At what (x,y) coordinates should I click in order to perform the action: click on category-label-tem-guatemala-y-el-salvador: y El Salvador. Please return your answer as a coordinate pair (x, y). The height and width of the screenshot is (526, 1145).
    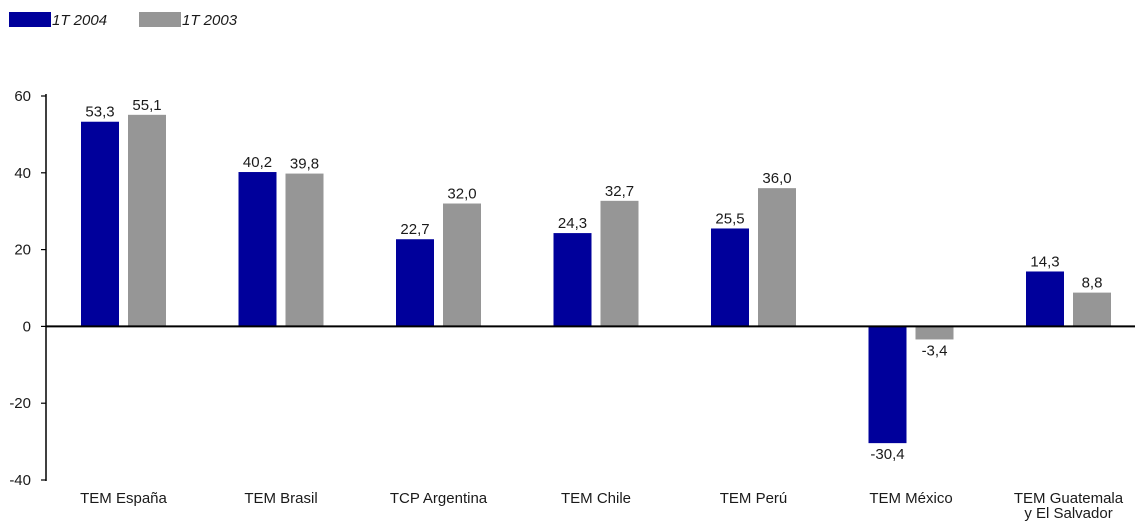
    Looking at the image, I should click on (1068, 513).